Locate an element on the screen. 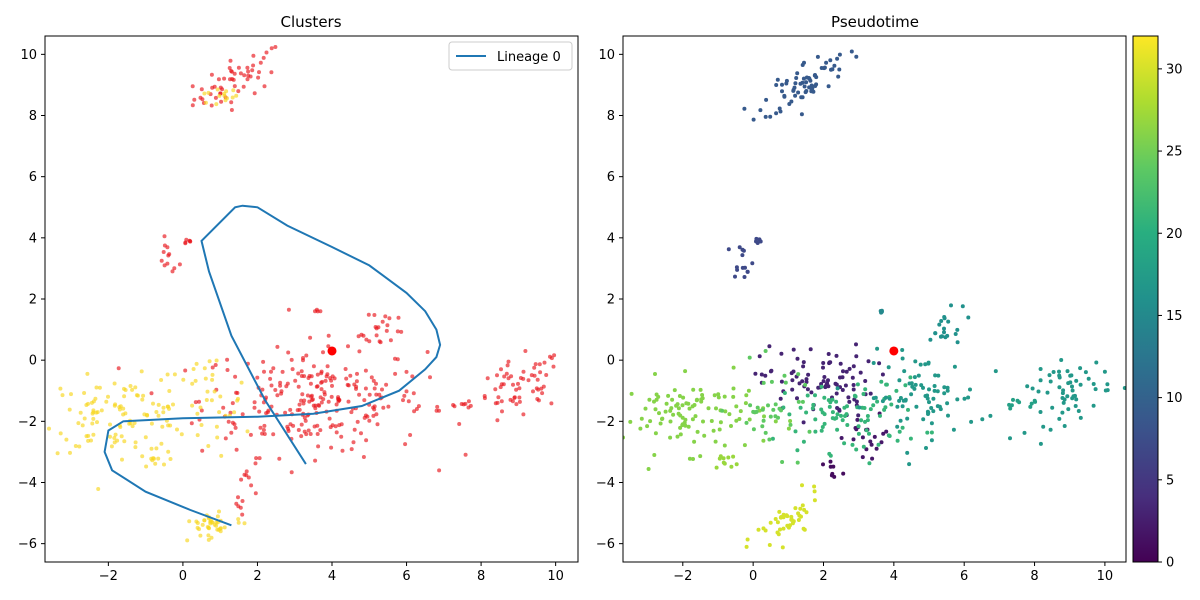 The height and width of the screenshot is (600, 1200). x-tick-label: 6 is located at coordinates (964, 576).